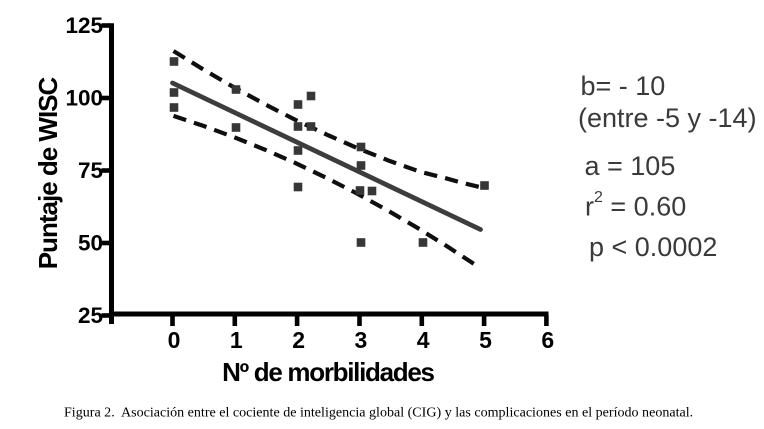 This screenshot has height=429, width=764. I want to click on svg-text: 75, so click(90, 170).